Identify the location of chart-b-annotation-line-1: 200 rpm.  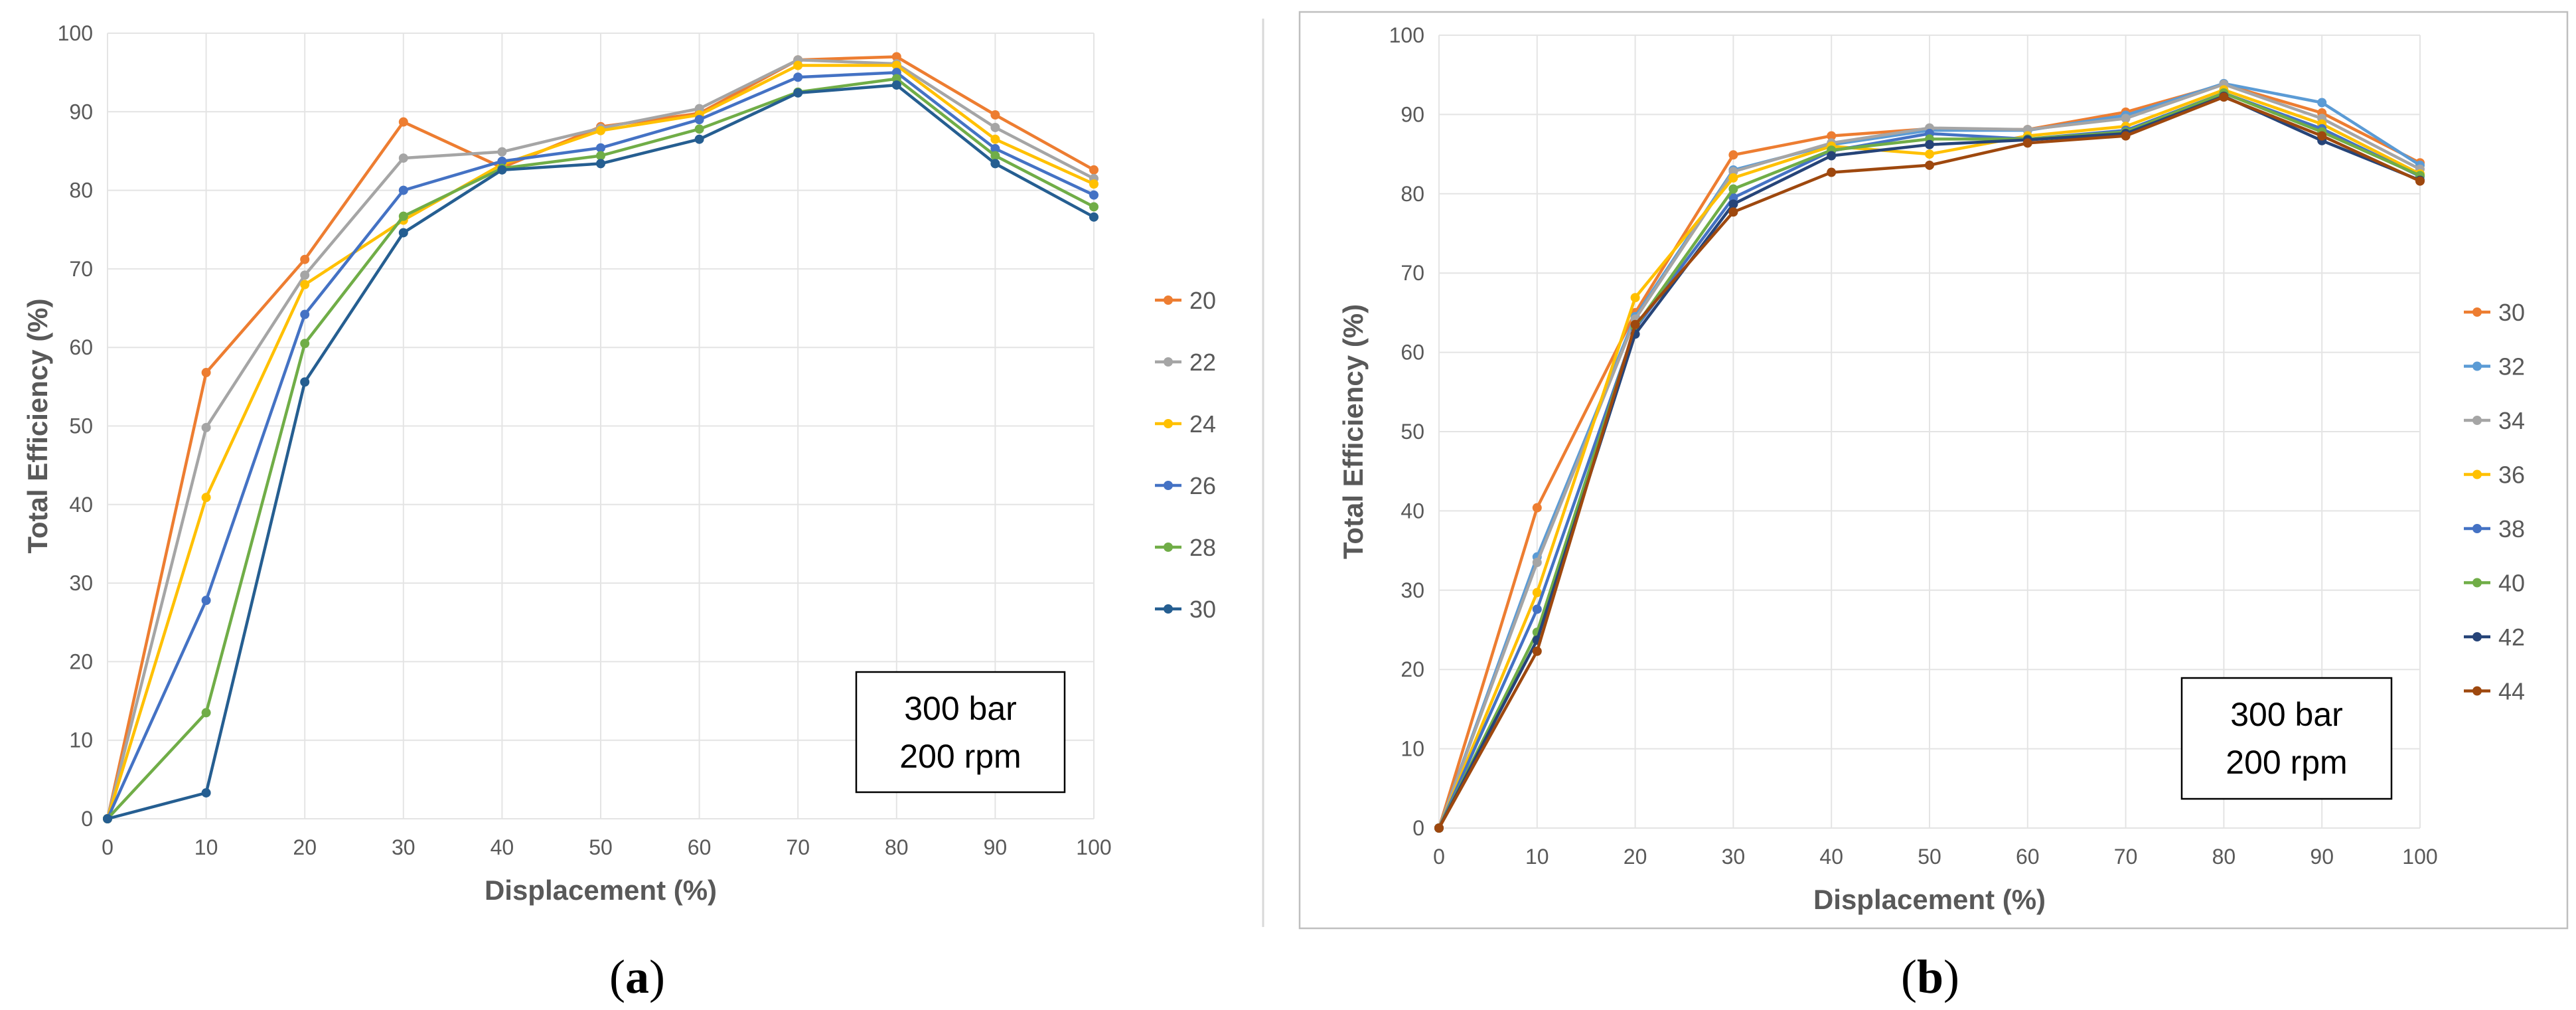
(2286, 762).